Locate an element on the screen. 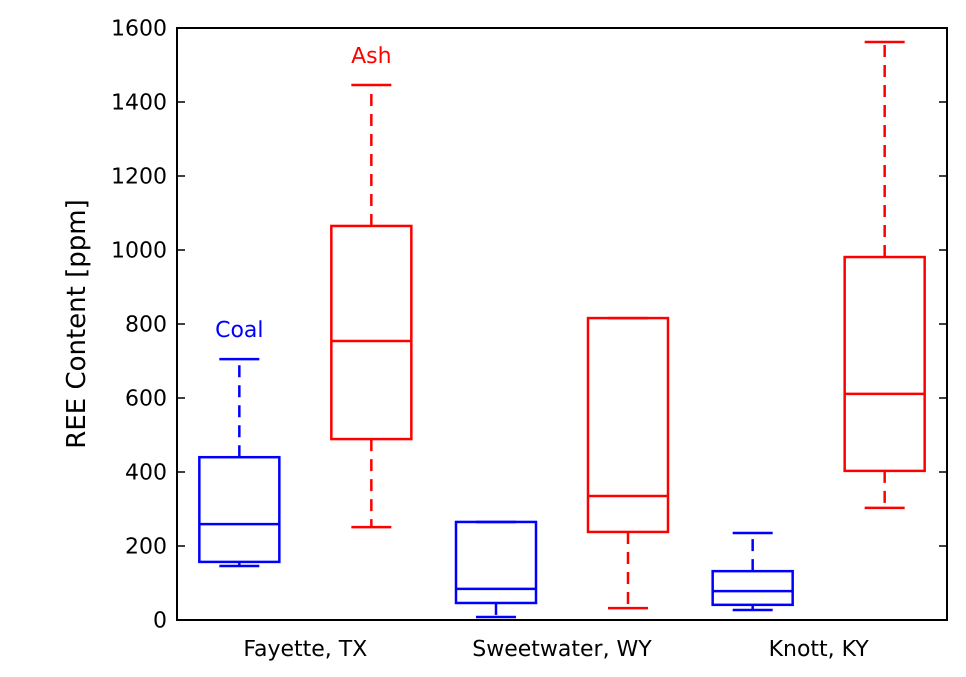 Image resolution: width=966 pixels, height=677 pixels. y-tick-label: 1600 is located at coordinates (139, 29).